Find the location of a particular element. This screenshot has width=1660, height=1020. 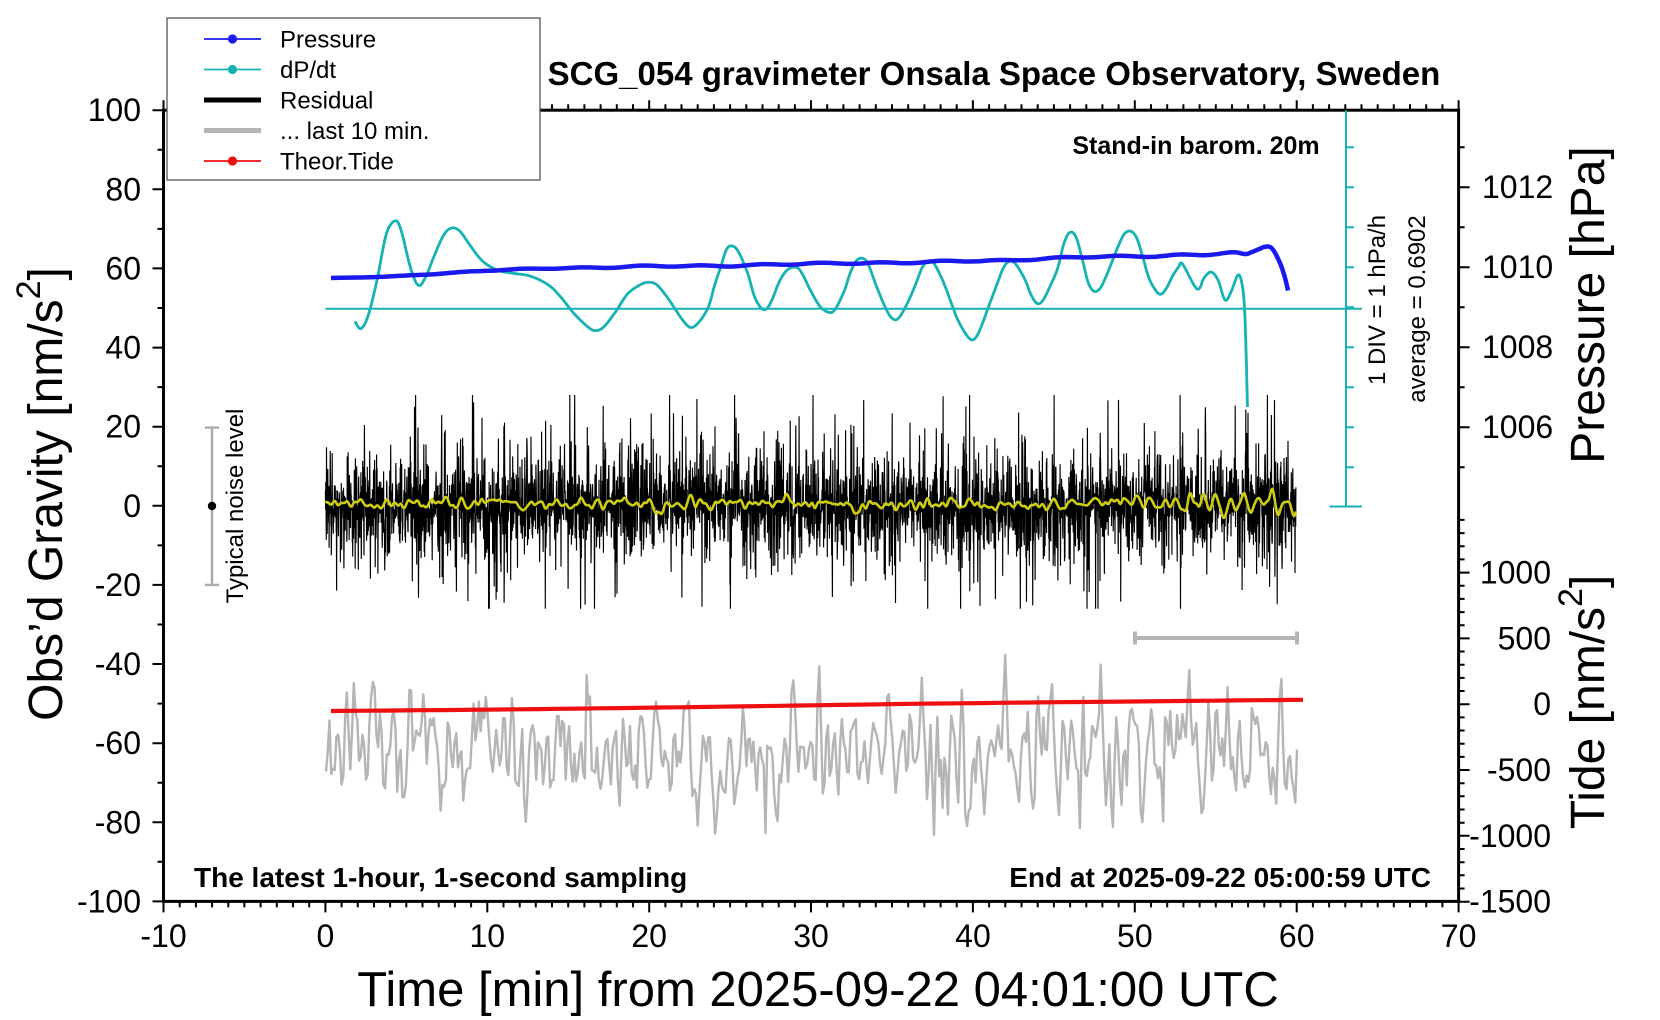

svg-text: 1010 is located at coordinates (1517, 267).